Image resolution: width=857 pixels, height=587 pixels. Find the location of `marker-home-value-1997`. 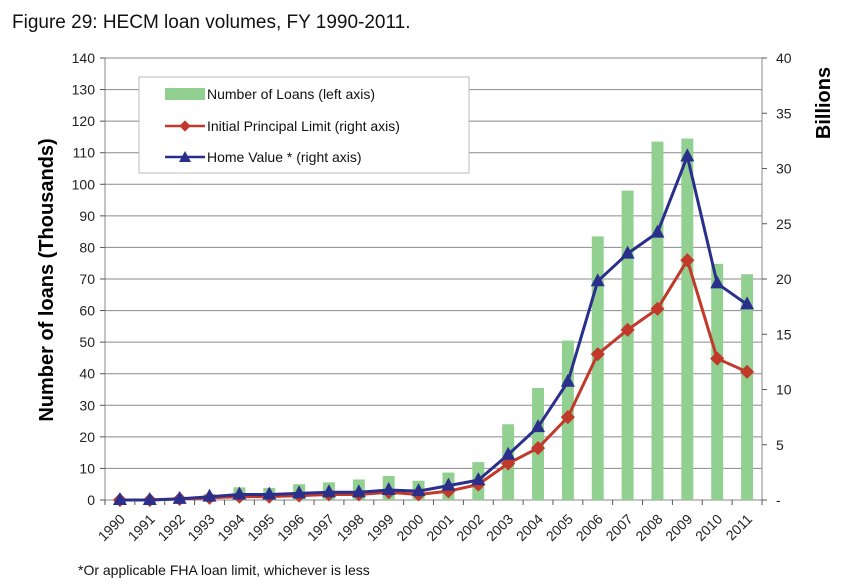

marker-home-value-1997 is located at coordinates (328, 491).